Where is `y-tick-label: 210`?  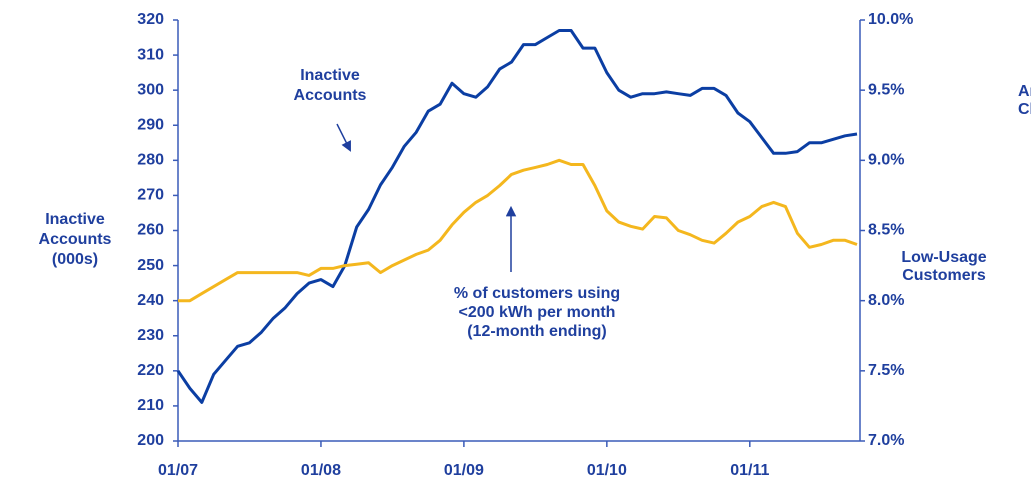
y-tick-label: 210 is located at coordinates (150, 405).